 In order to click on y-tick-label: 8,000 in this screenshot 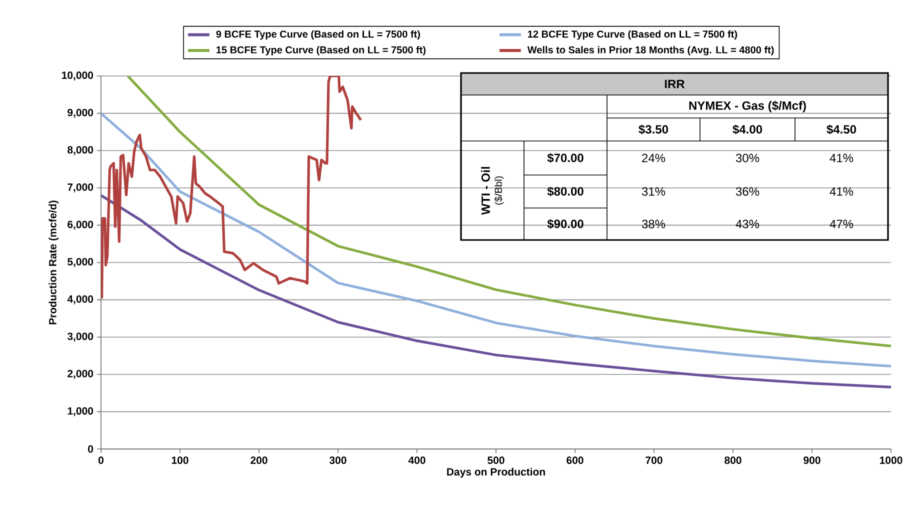, I will do `click(81, 151)`.